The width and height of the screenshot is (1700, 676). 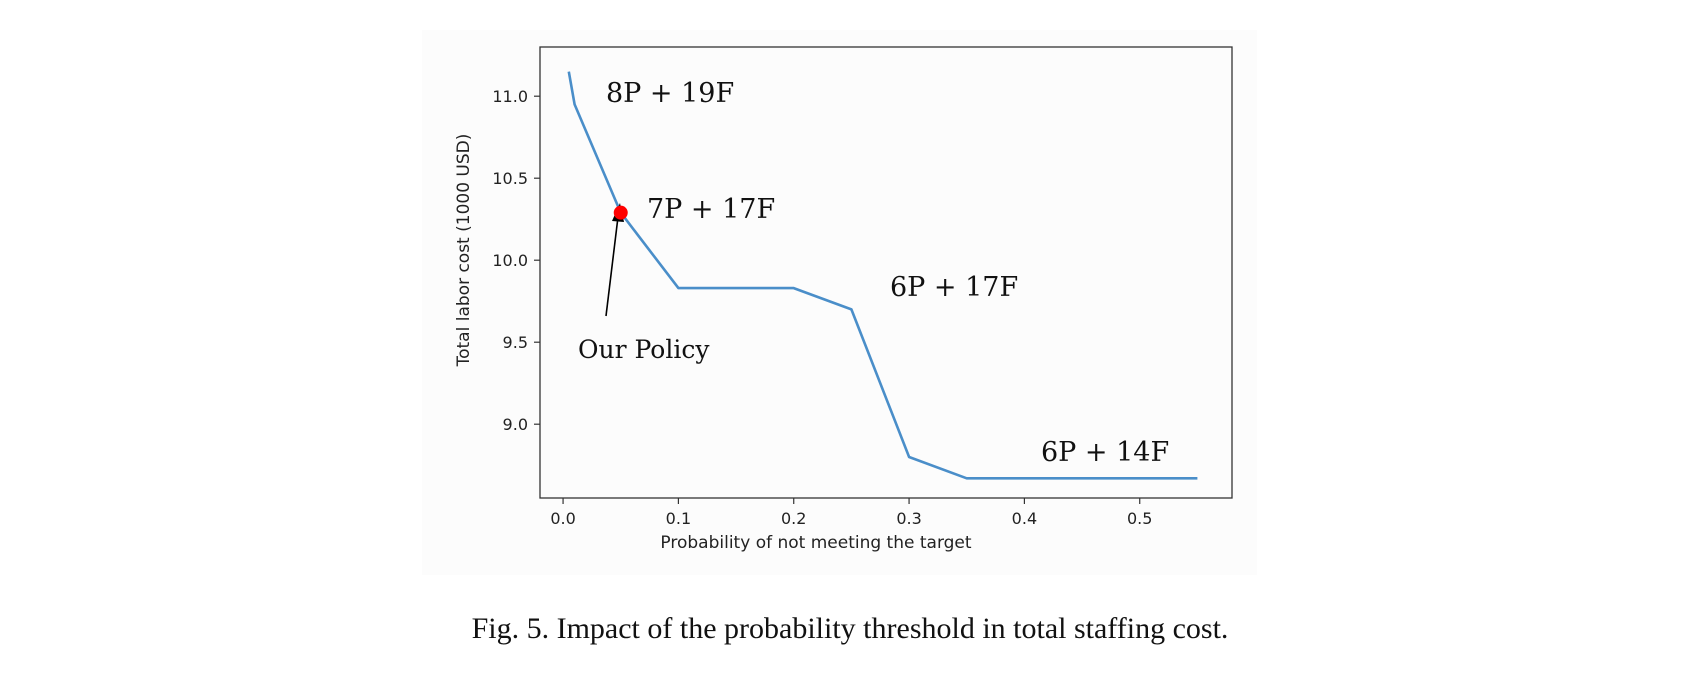 What do you see at coordinates (515, 424) in the screenshot?
I see `y-tick-label: 9.0` at bounding box center [515, 424].